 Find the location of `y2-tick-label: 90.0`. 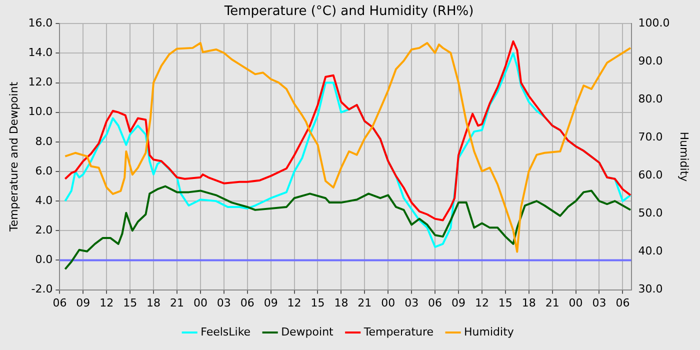

y2-tick-label: 90.0 is located at coordinates (650, 61).